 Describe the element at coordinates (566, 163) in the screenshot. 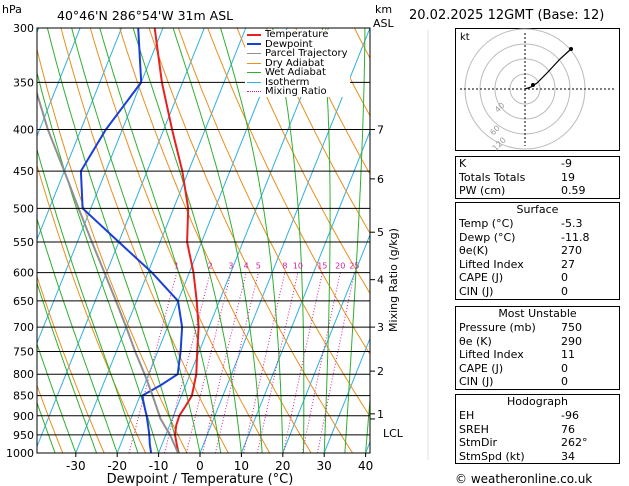

I see `row-value: -9` at that location.